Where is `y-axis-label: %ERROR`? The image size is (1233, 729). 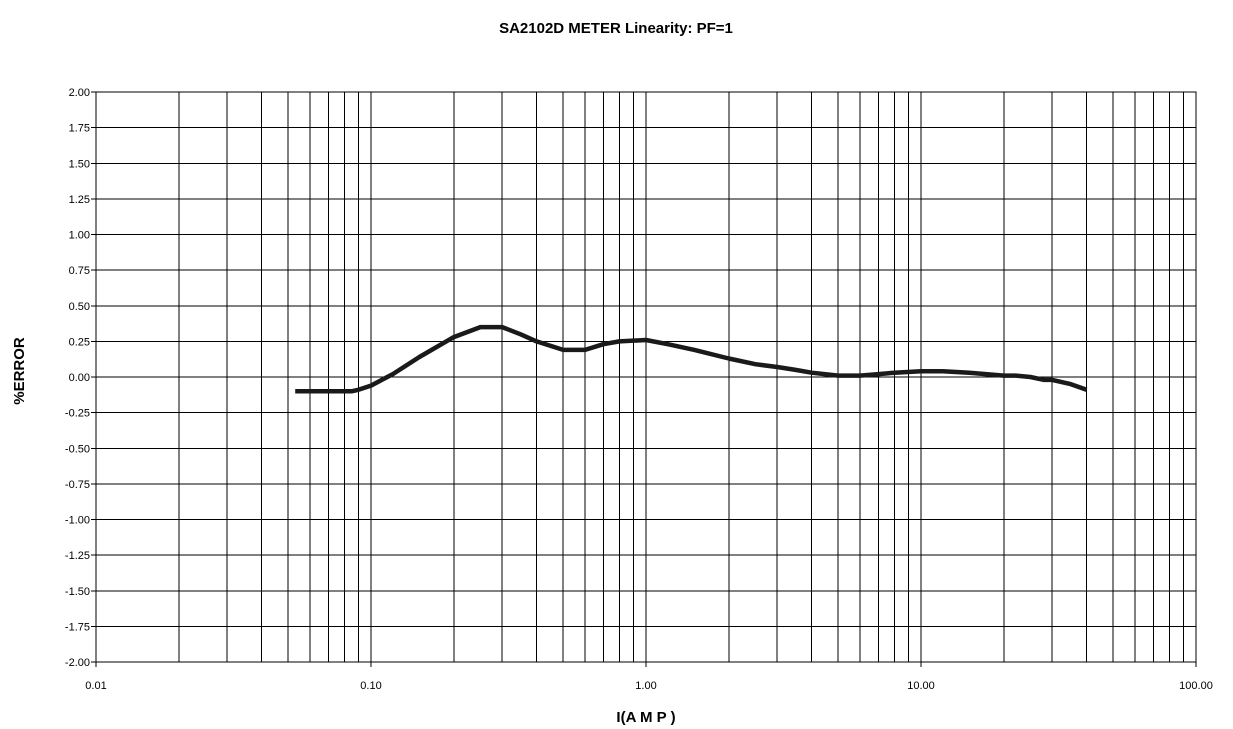 y-axis-label: %ERROR is located at coordinates (19, 371).